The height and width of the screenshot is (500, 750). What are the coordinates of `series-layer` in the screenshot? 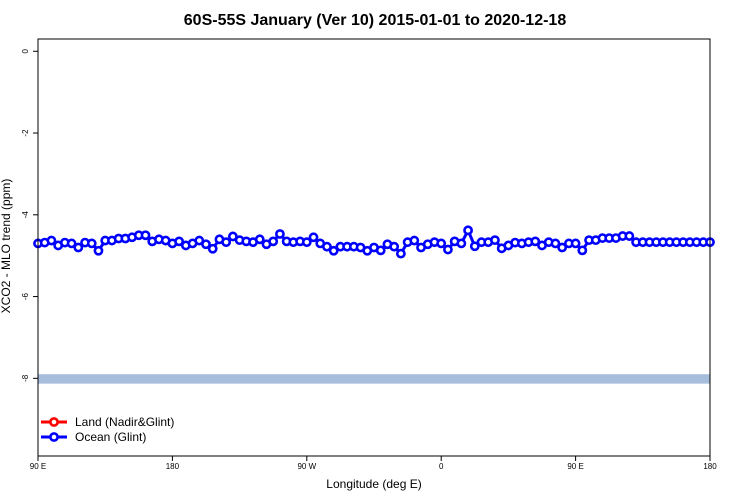 It's located at (374, 242).